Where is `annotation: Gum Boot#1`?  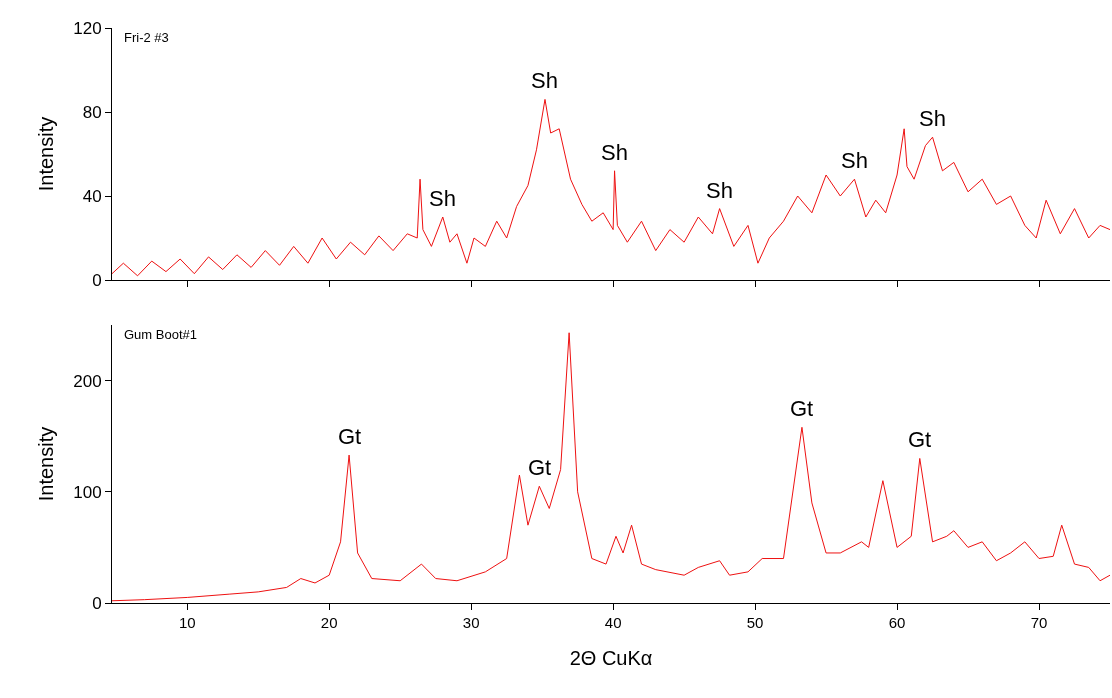 annotation: Gum Boot#1 is located at coordinates (160, 334).